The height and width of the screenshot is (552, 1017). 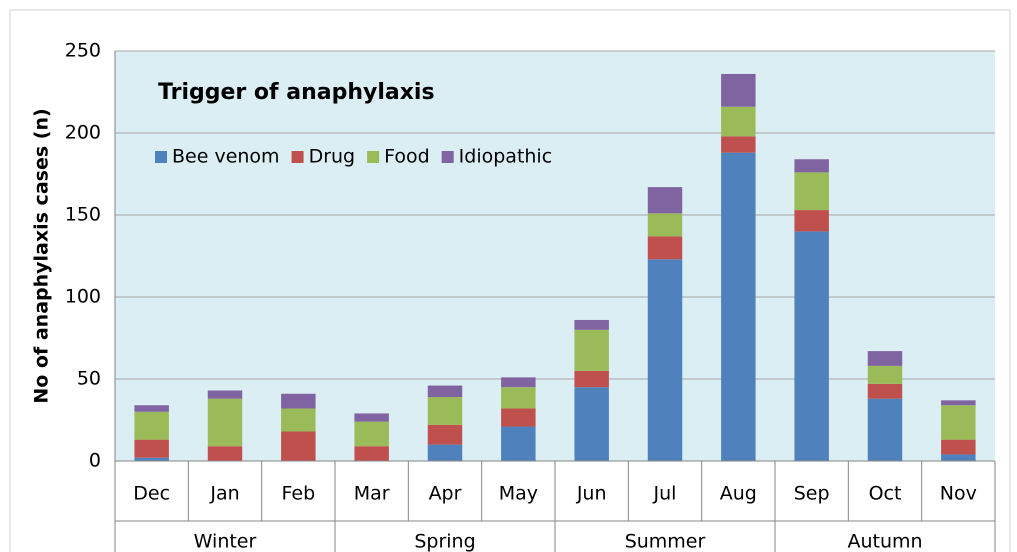 I want to click on y-tick-label: 250, so click(x=83, y=51).